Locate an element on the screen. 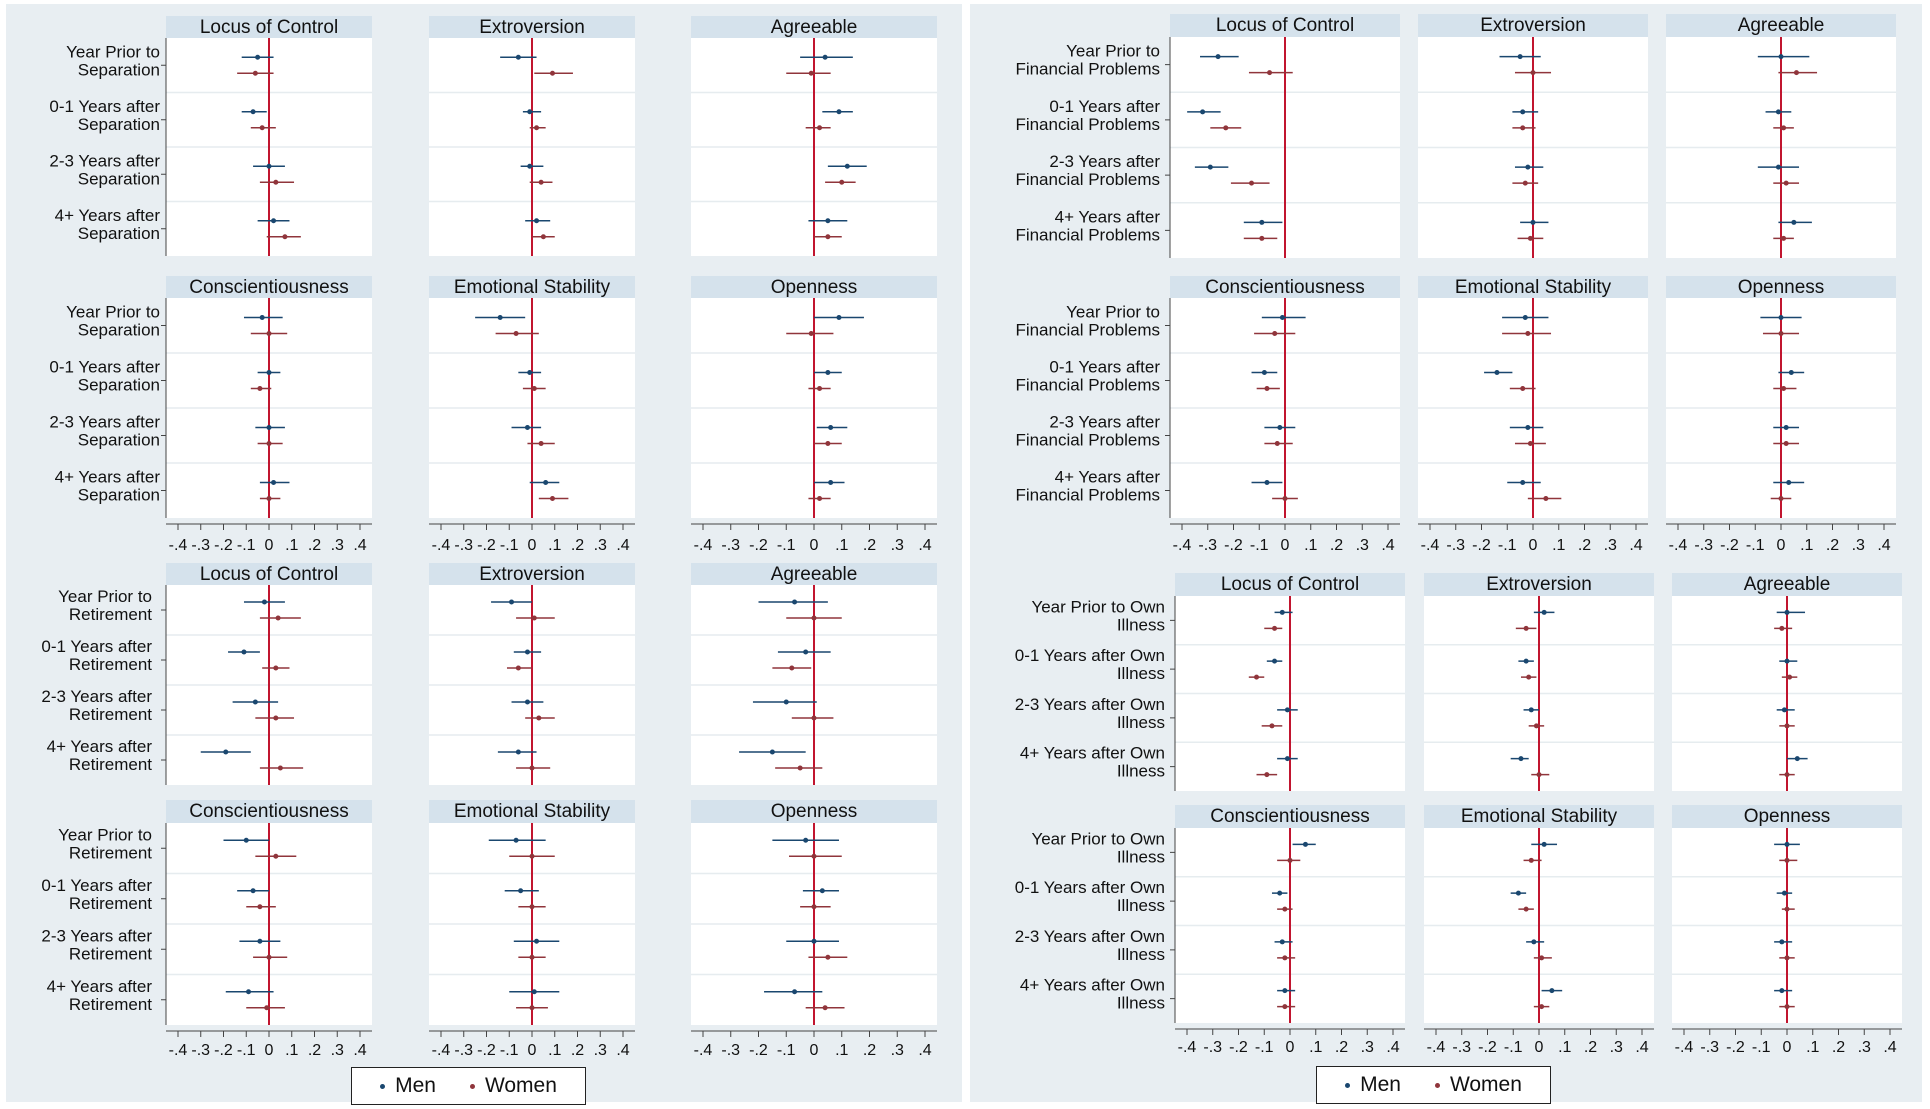  row-label: Retirement is located at coordinates (110, 903).